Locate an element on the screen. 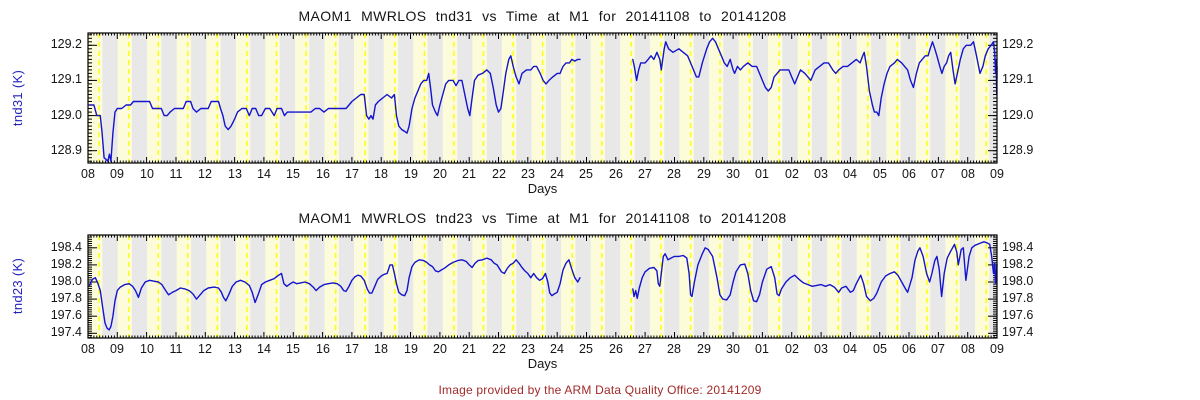 Image resolution: width=1200 pixels, height=400 pixels. y-tick-label-right: 129.1 is located at coordinates (1018, 79).